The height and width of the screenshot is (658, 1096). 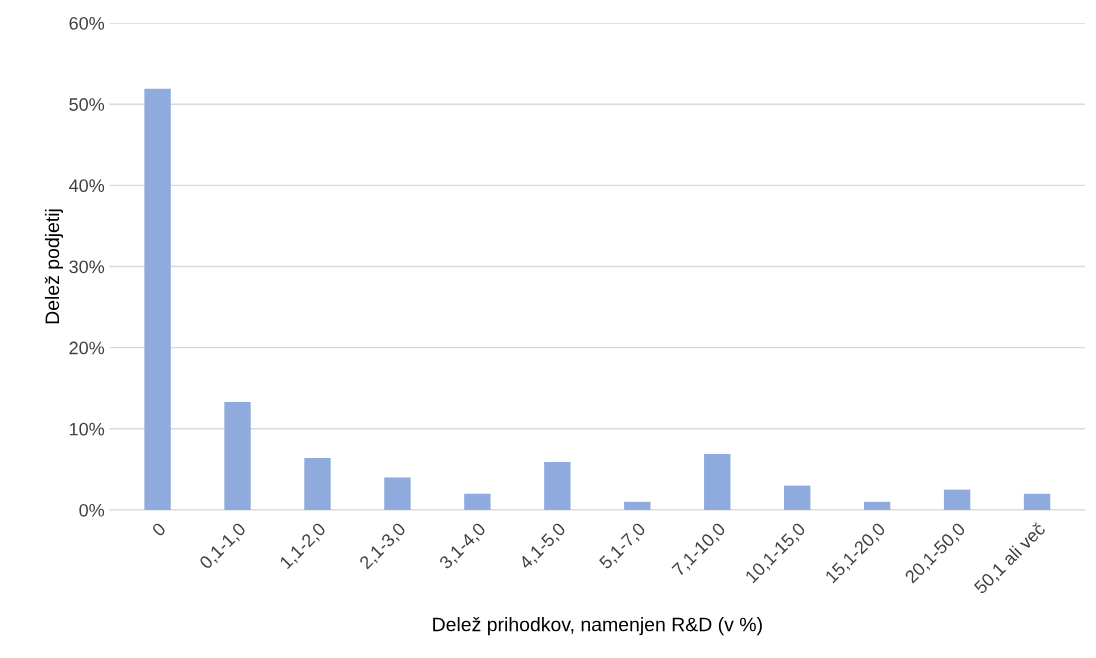 What do you see at coordinates (597, 626) in the screenshot?
I see `x-axis-title: Delež prihodkov, namenjen R&D (v %)` at bounding box center [597, 626].